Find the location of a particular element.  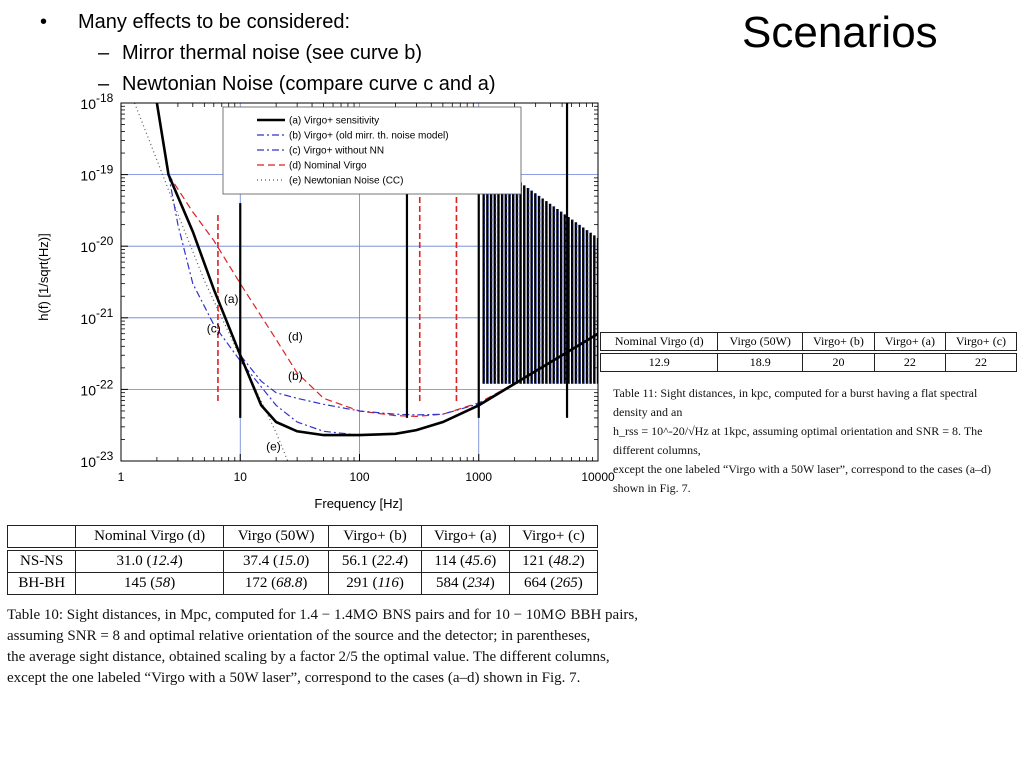

curve-annotation-c: (c) is located at coordinates (214, 329).